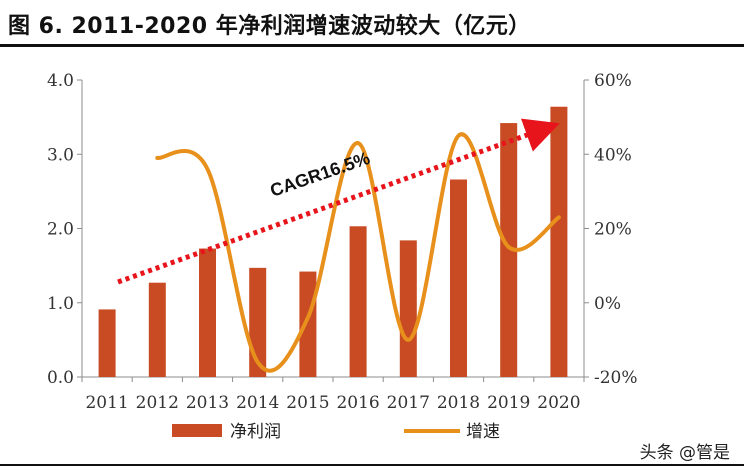 This screenshot has height=474, width=744. I want to click on left-tick-label: 3.0, so click(60, 155).